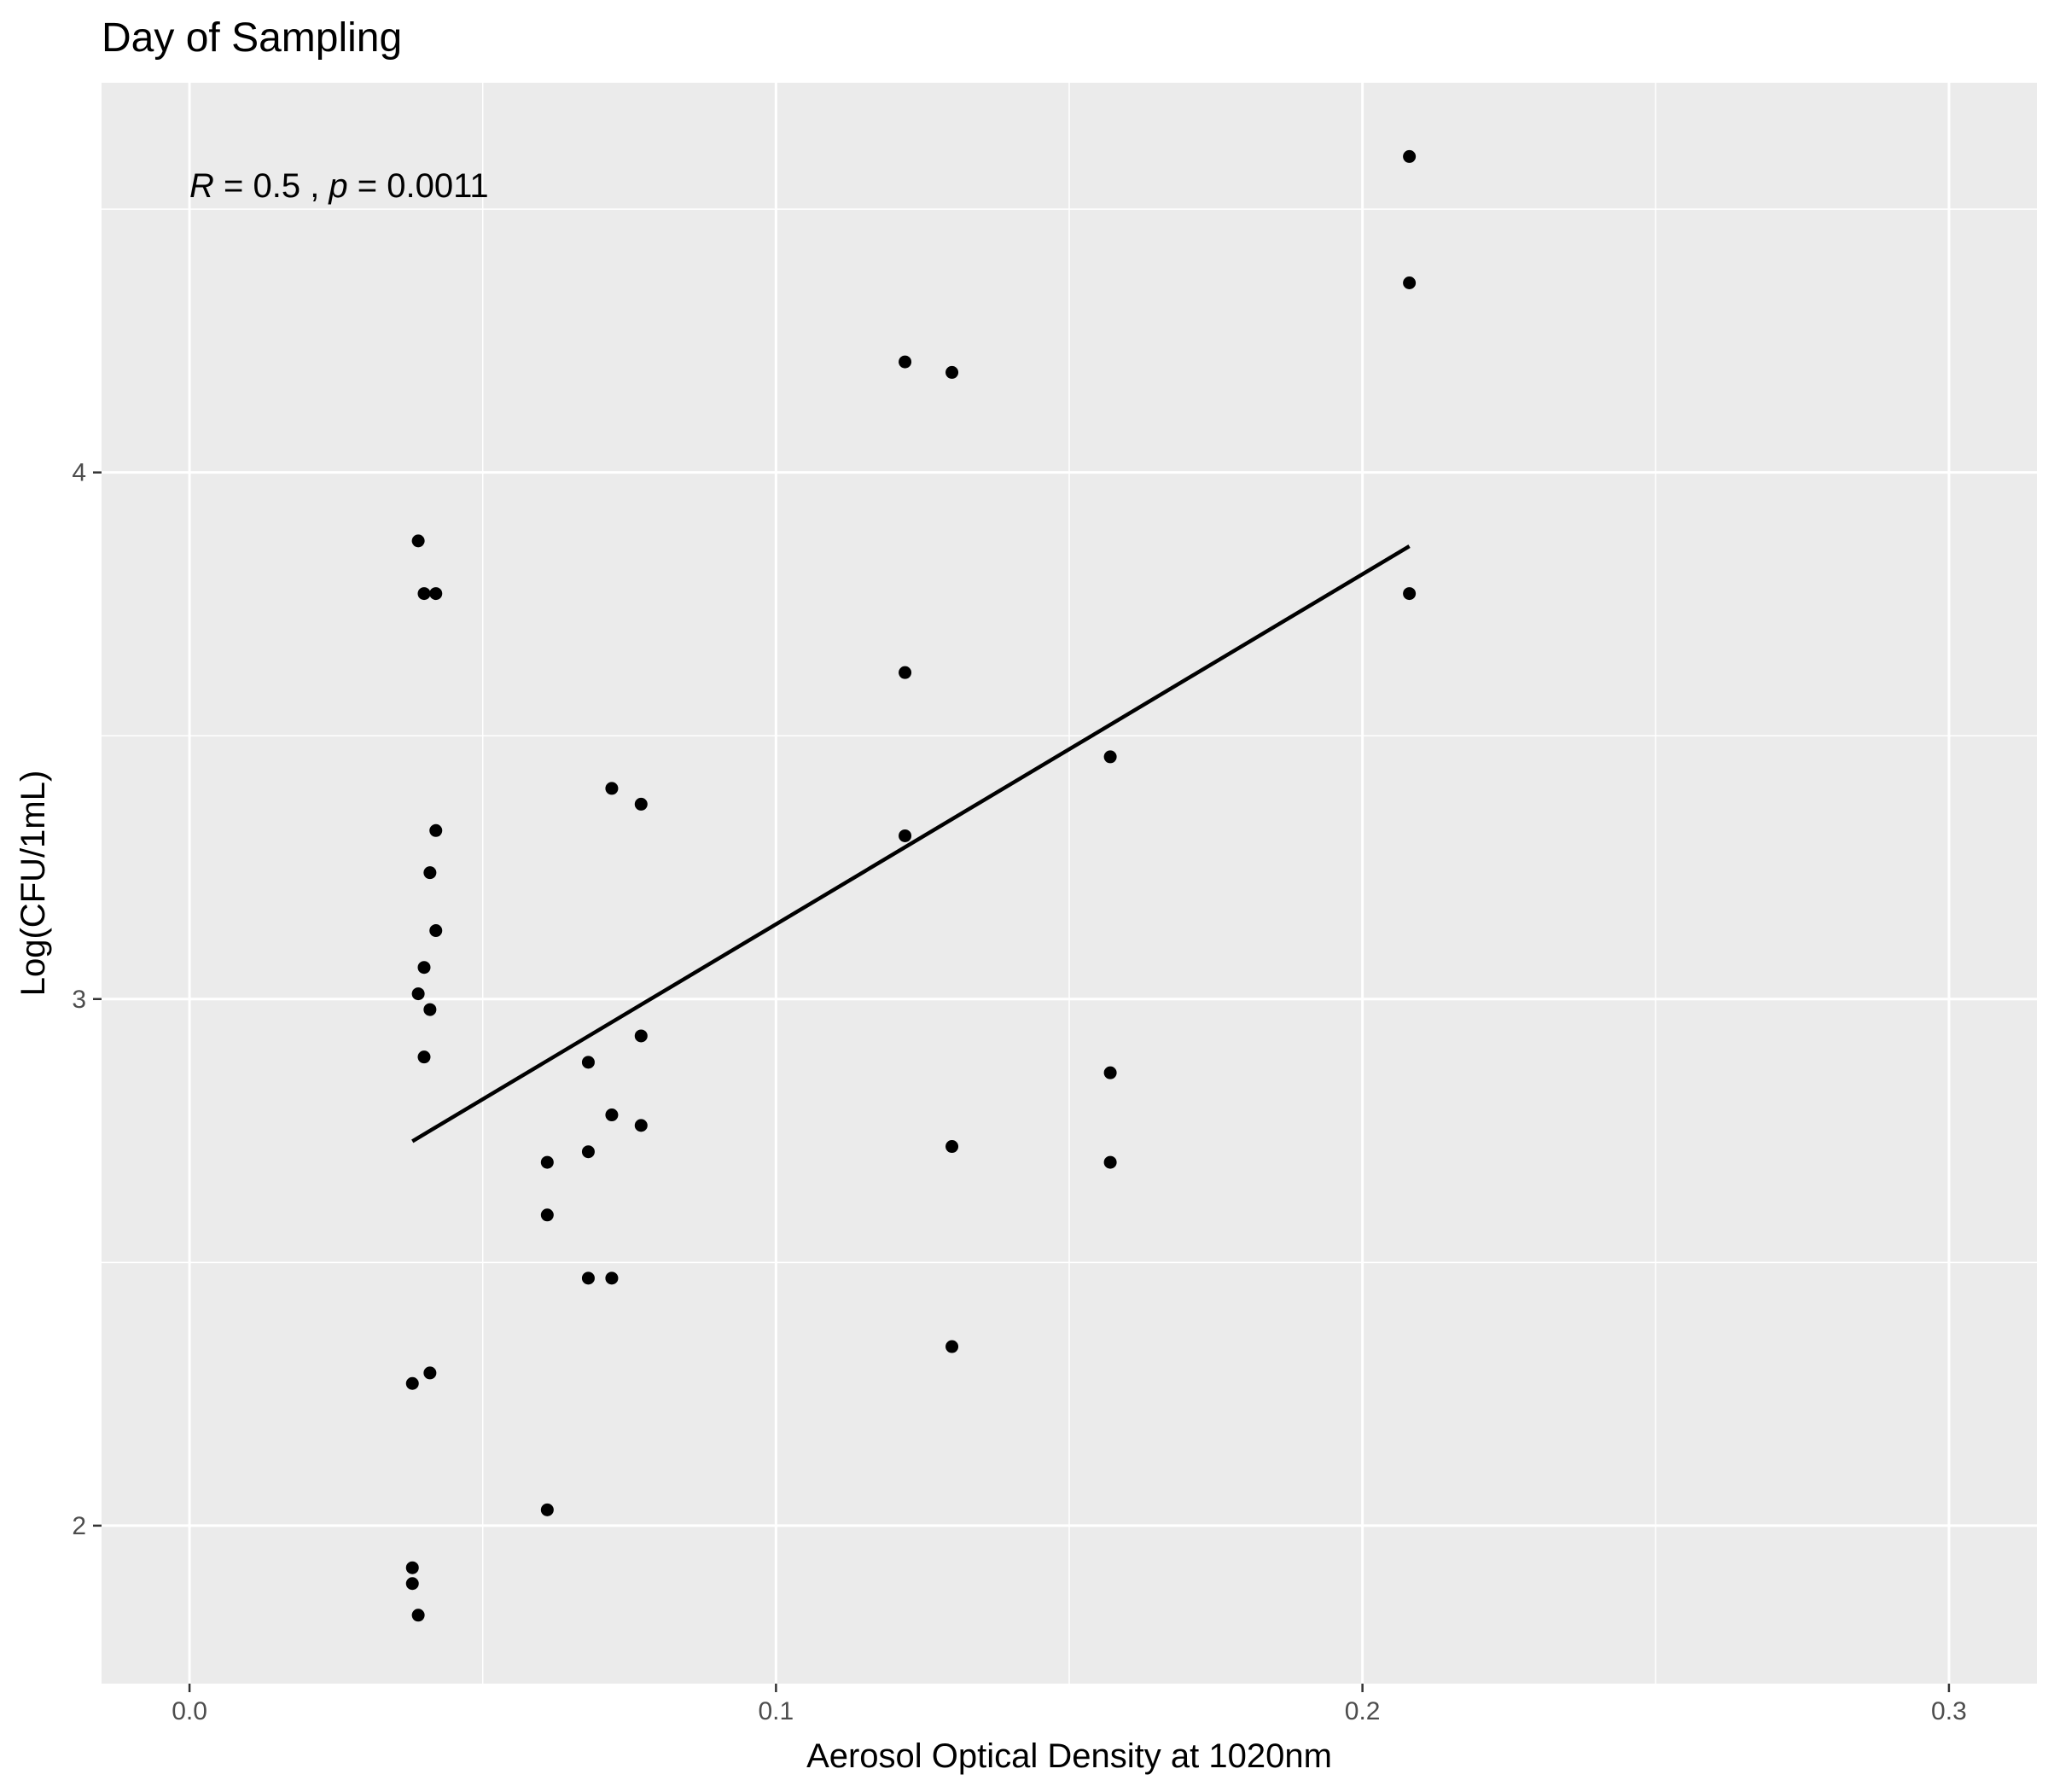  I want to click on chart-title: Day of Sampling, so click(252, 38).